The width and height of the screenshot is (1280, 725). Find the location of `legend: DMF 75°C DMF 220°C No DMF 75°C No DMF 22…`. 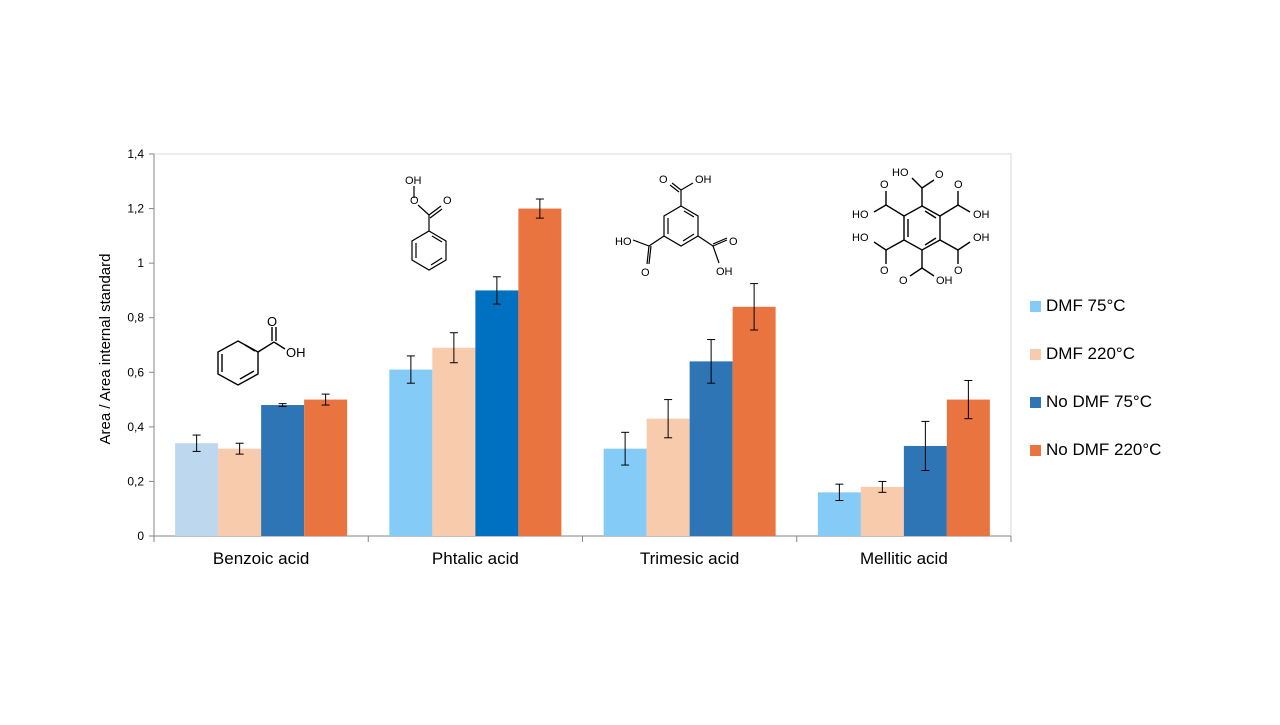

legend: DMF 75°C DMF 220°C No DMF 75°C No DMF 22… is located at coordinates (1095, 378).